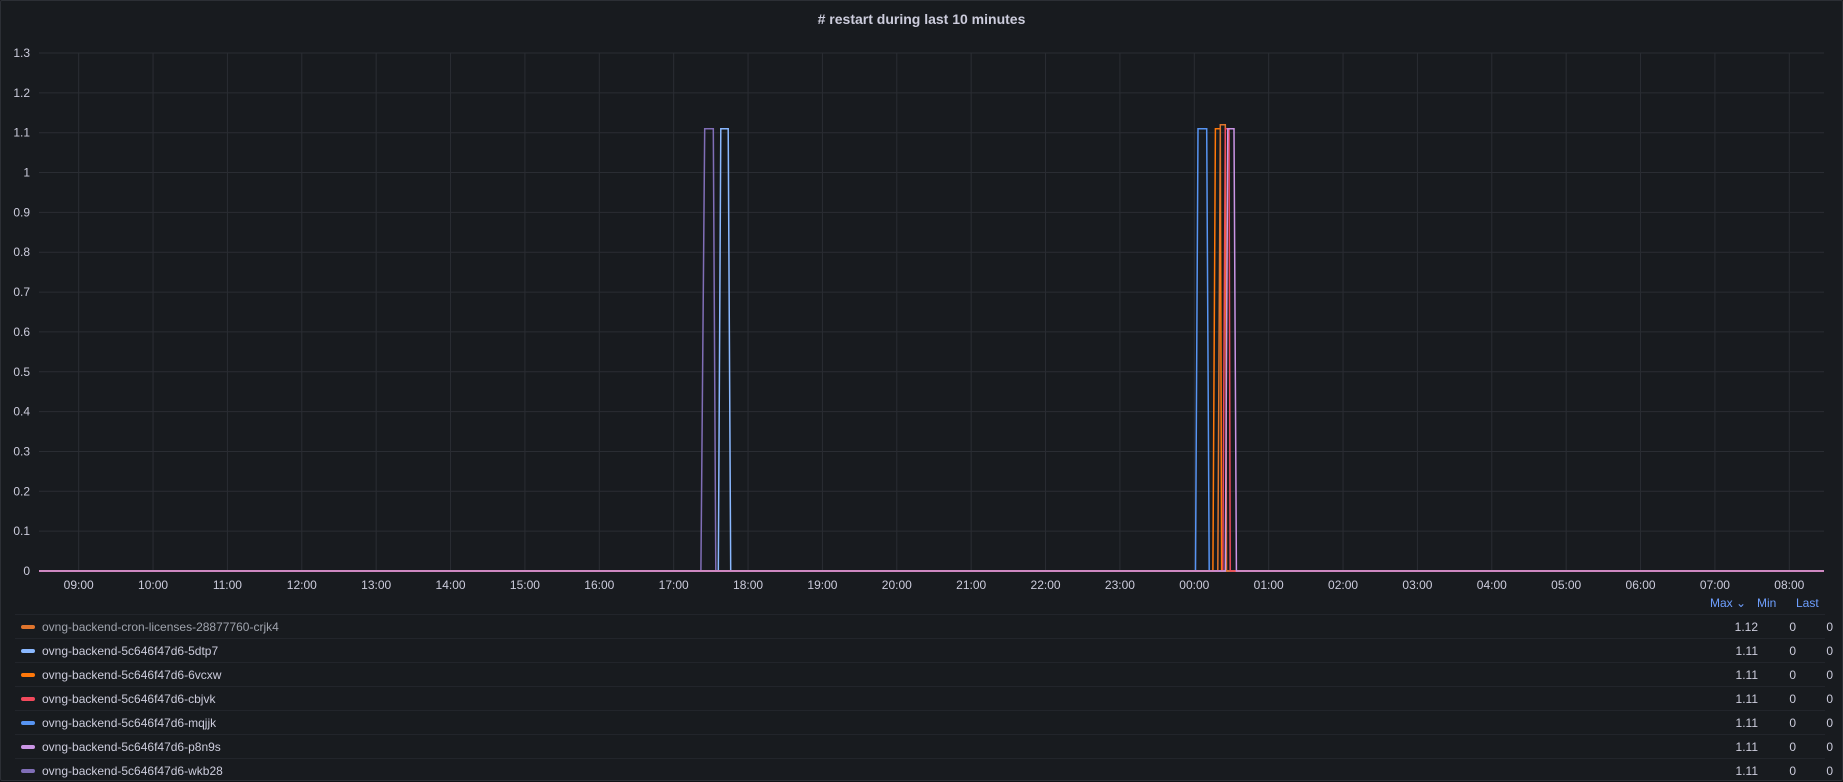 The height and width of the screenshot is (782, 1843). What do you see at coordinates (26, 571) in the screenshot?
I see `y-tick-label: 0` at bounding box center [26, 571].